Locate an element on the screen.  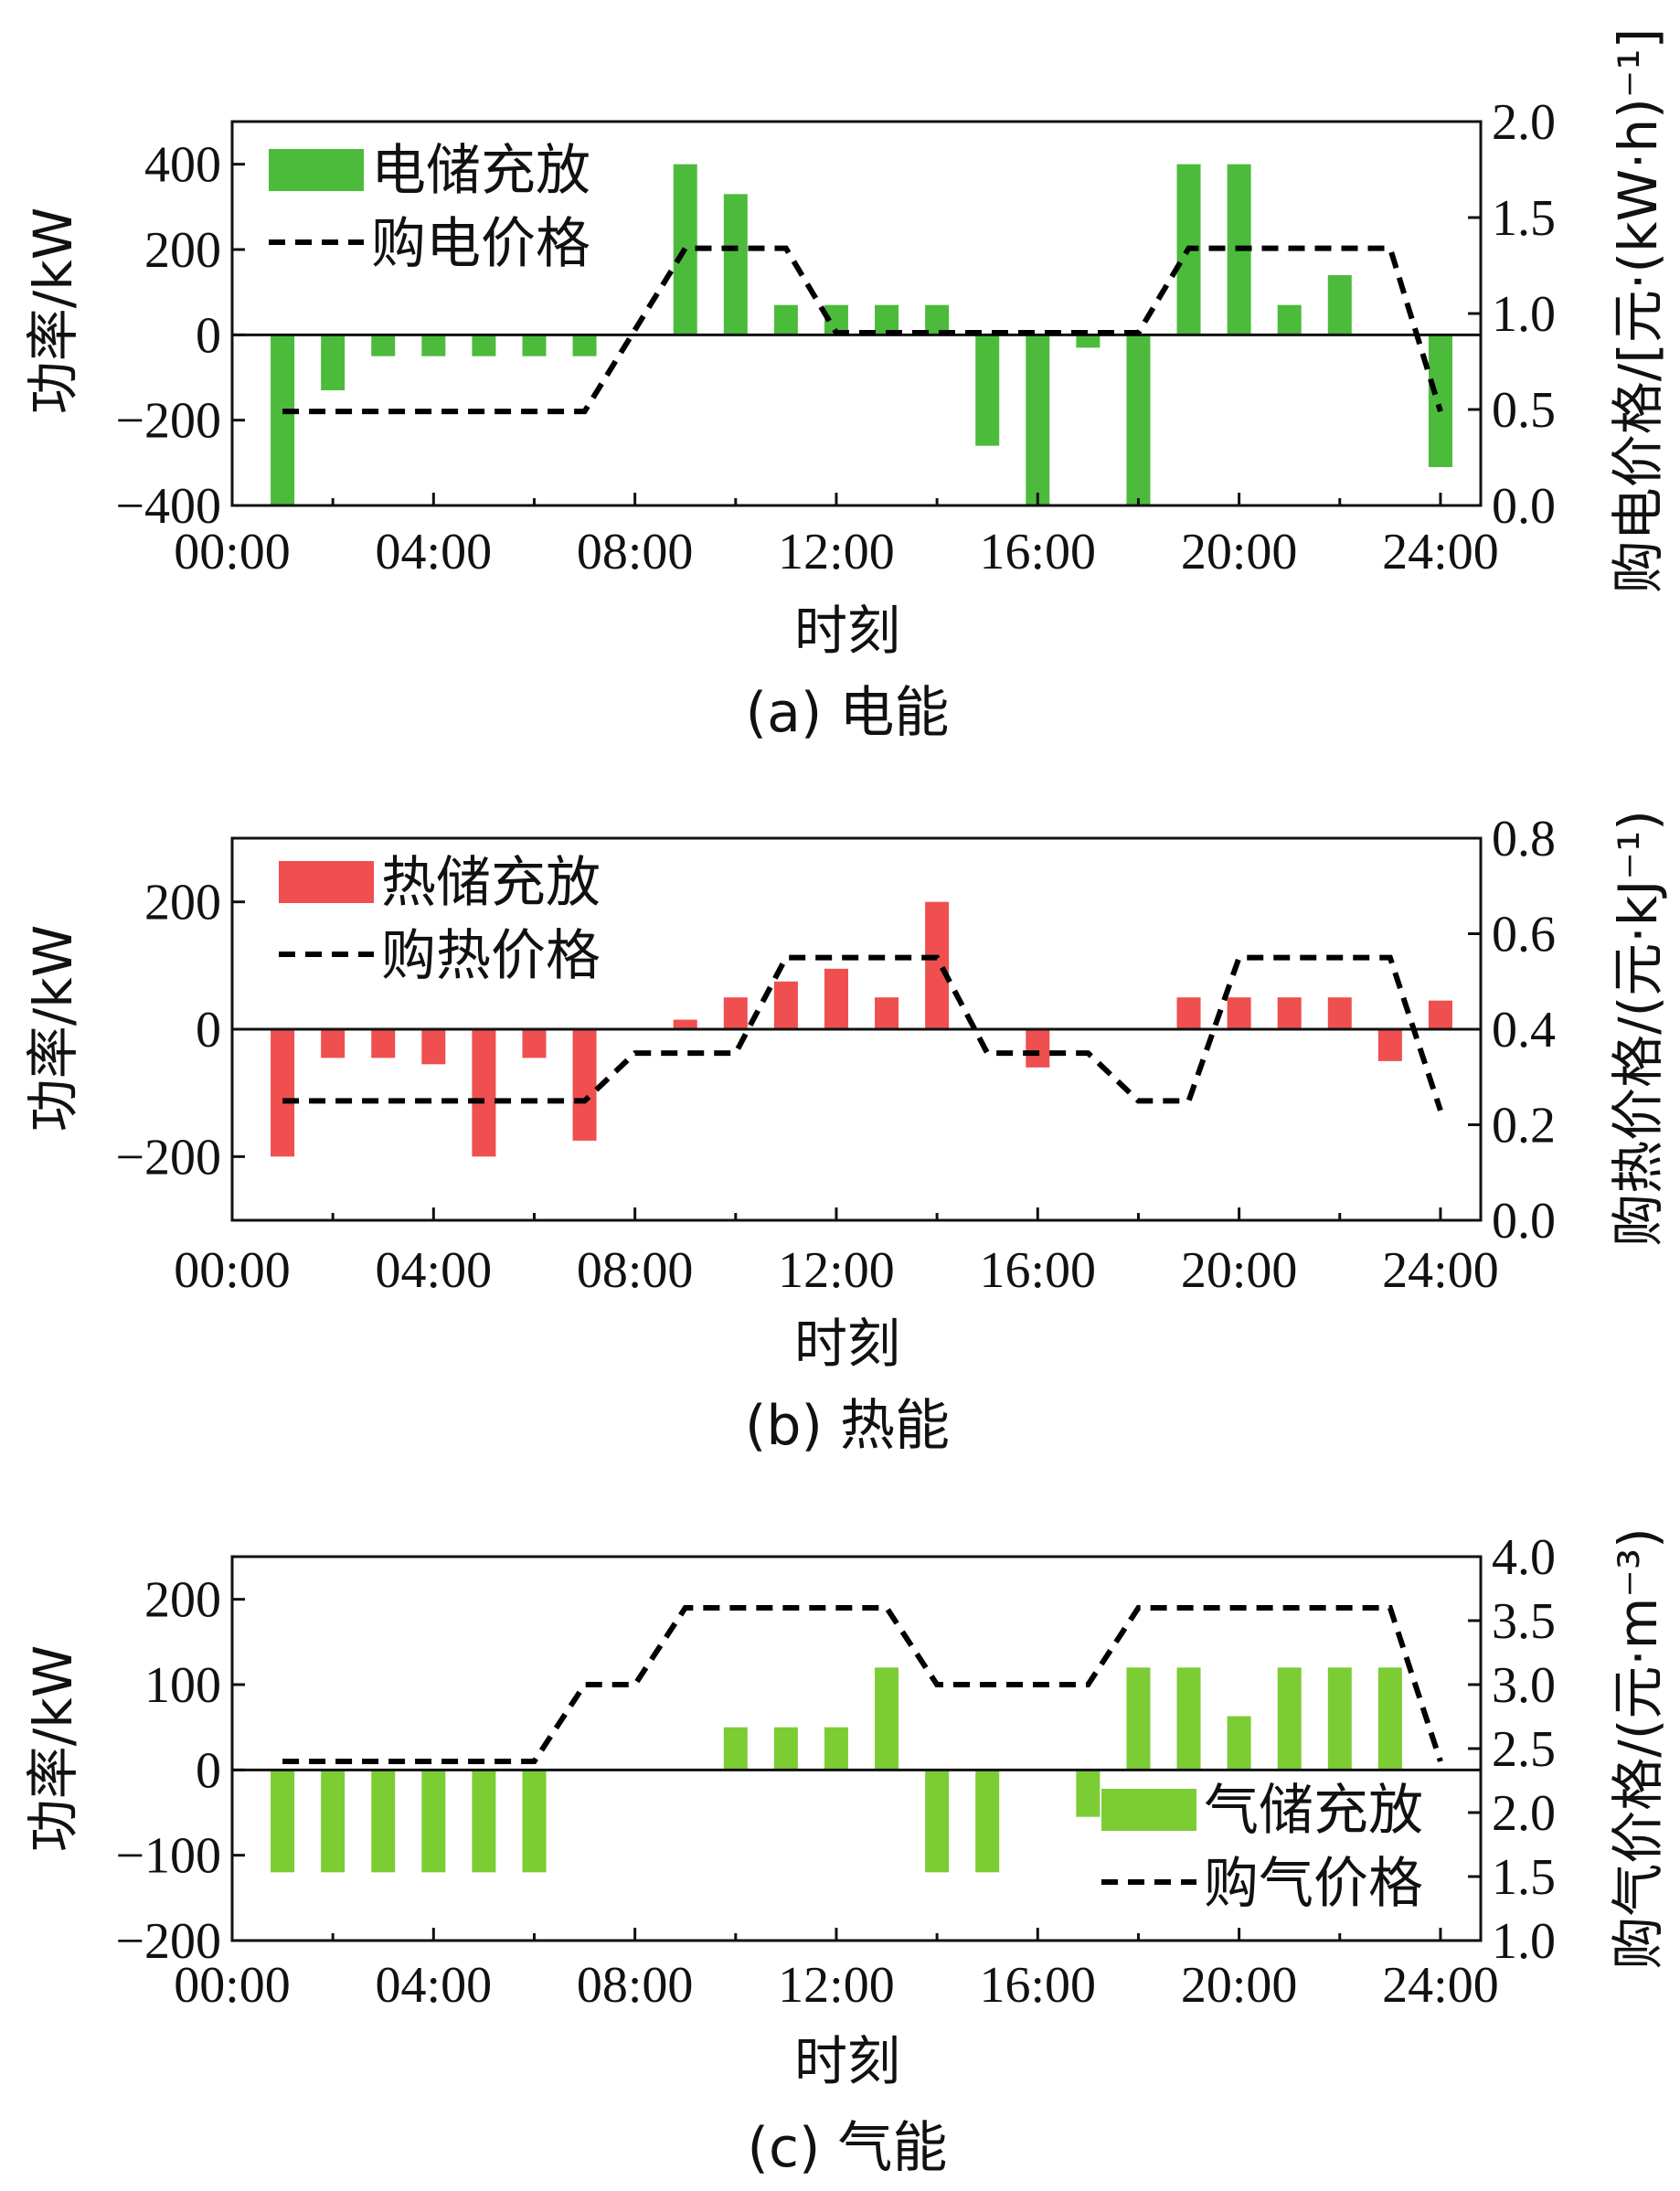
y2-tick-label: 3.0 is located at coordinates (1524, 1685).